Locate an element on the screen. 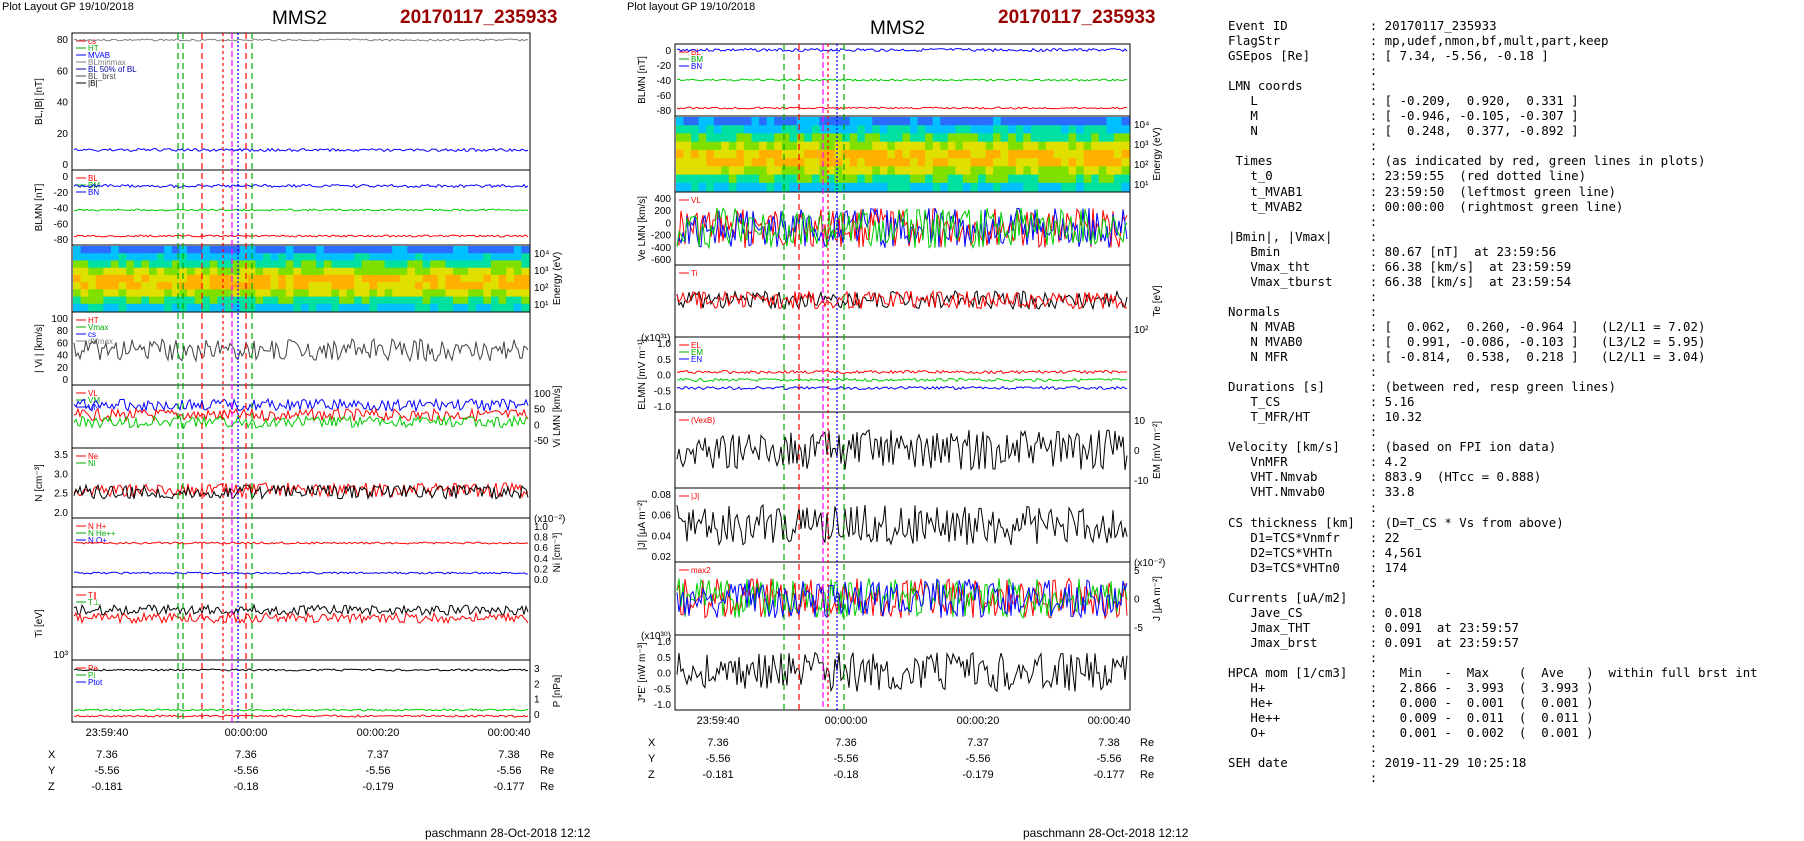  right-spacecraft-title: MMS2 is located at coordinates (897, 28).